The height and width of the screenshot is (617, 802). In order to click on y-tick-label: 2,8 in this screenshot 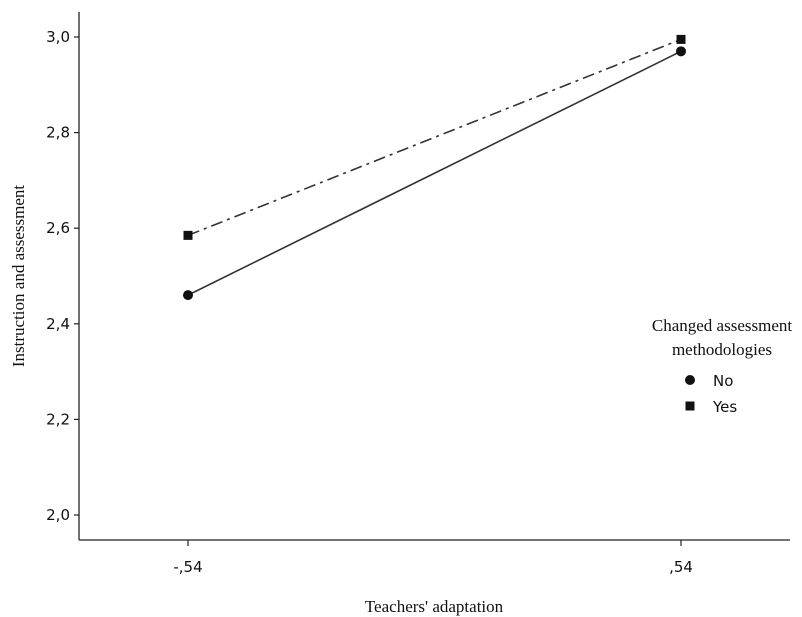, I will do `click(58, 133)`.